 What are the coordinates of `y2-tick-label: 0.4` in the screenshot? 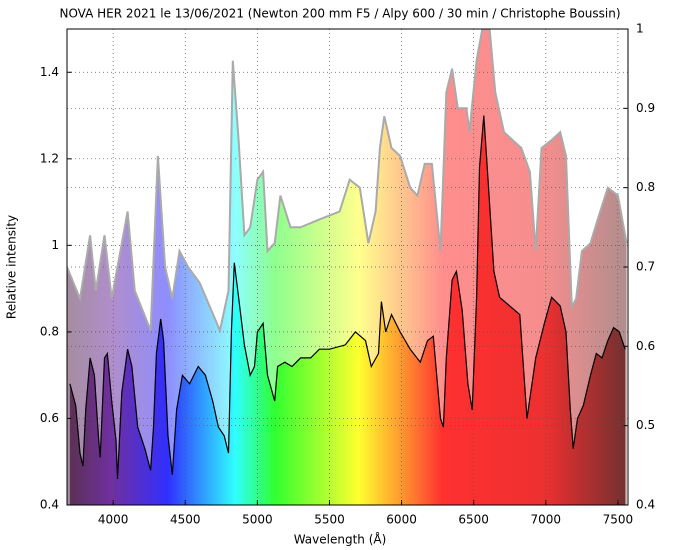 It's located at (645, 505).